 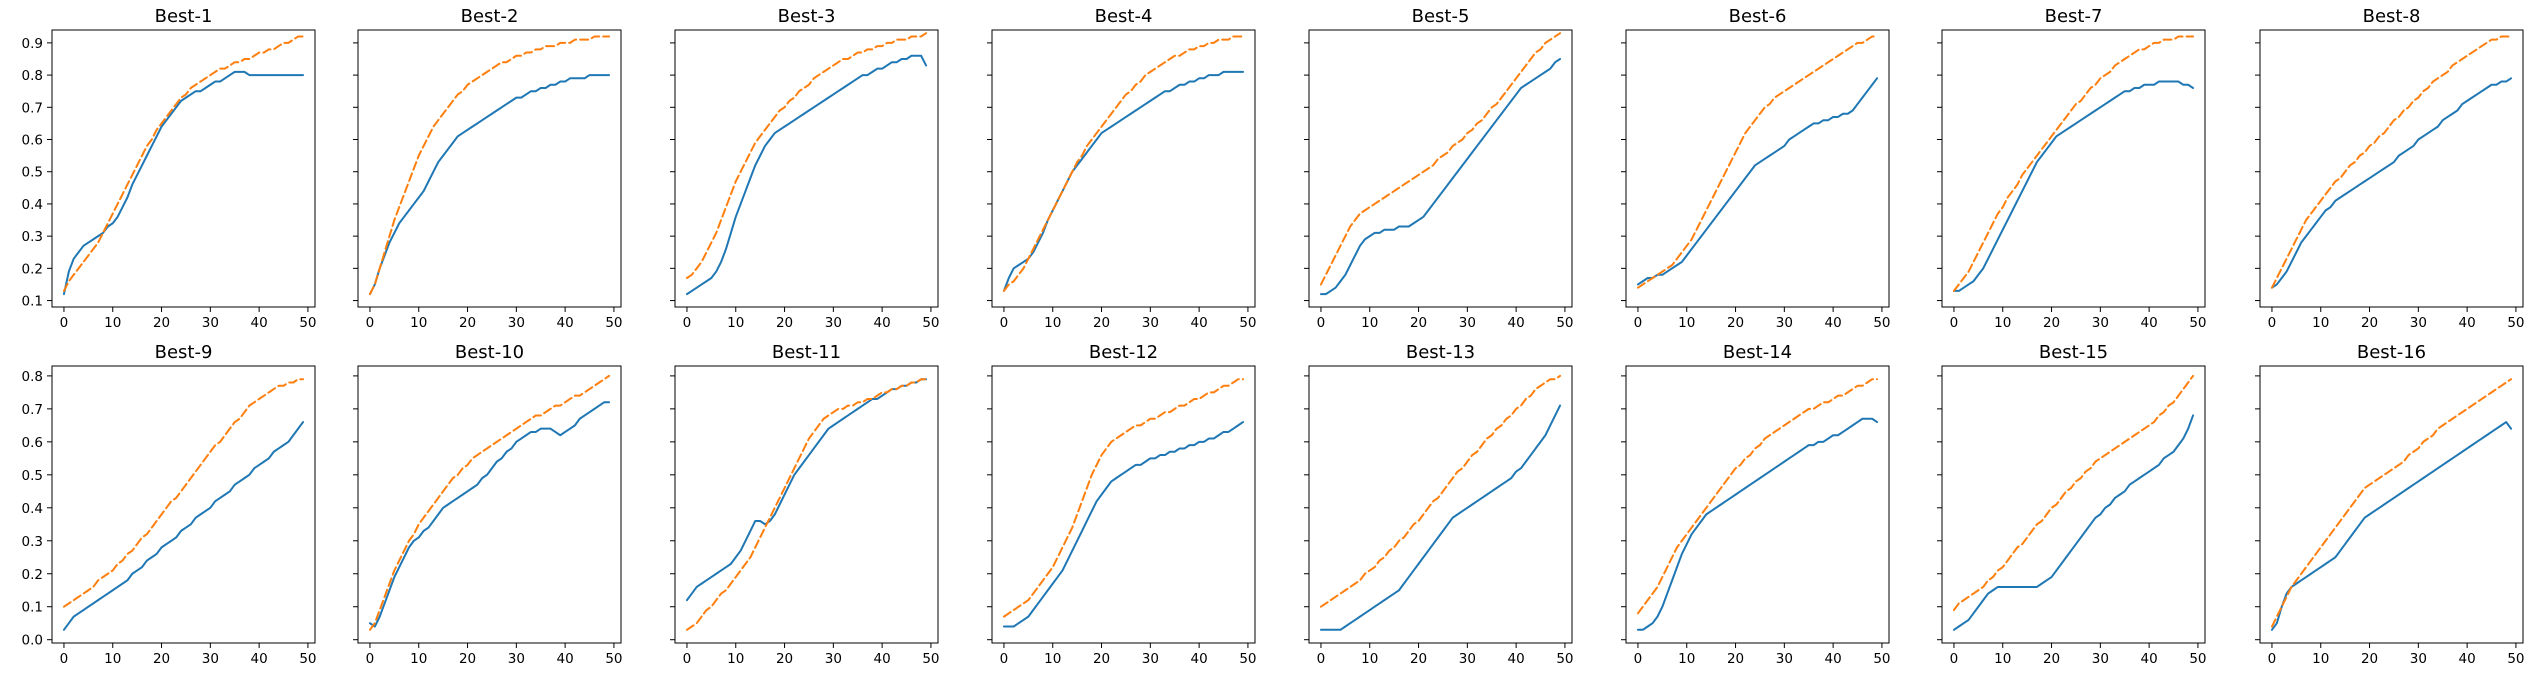 I want to click on subplot-title: Best-16, so click(x=2391, y=352).